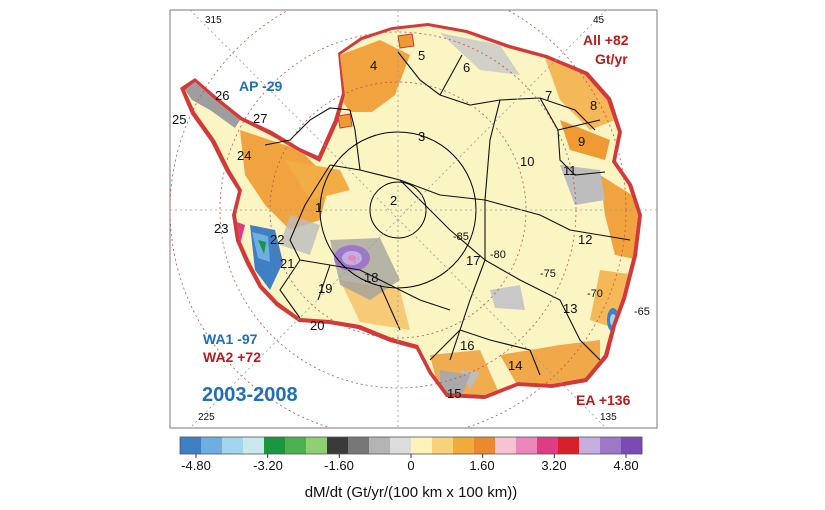 This screenshot has height=510, width=825. Describe the element at coordinates (206, 417) in the screenshot. I see `longitude-label-225: 225` at that location.